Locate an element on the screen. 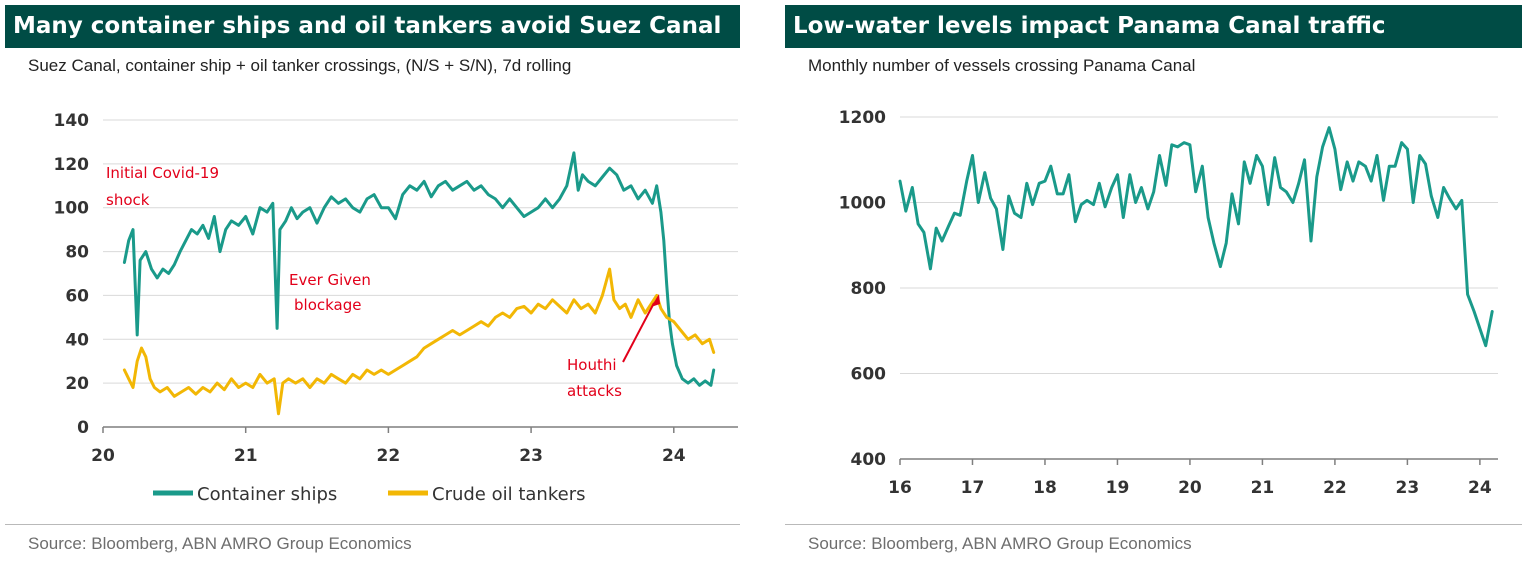  y-tick-label: 100 is located at coordinates (72, 209).